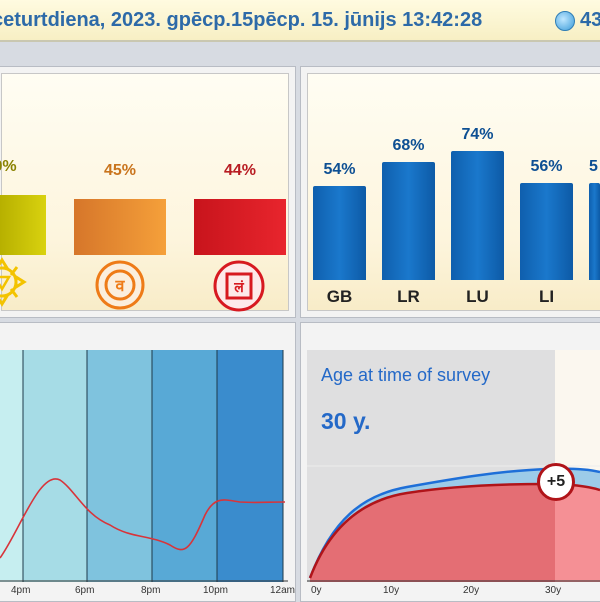  Describe the element at coordinates (283, 590) in the screenshot. I see `day-tick-12am: 12am` at that location.